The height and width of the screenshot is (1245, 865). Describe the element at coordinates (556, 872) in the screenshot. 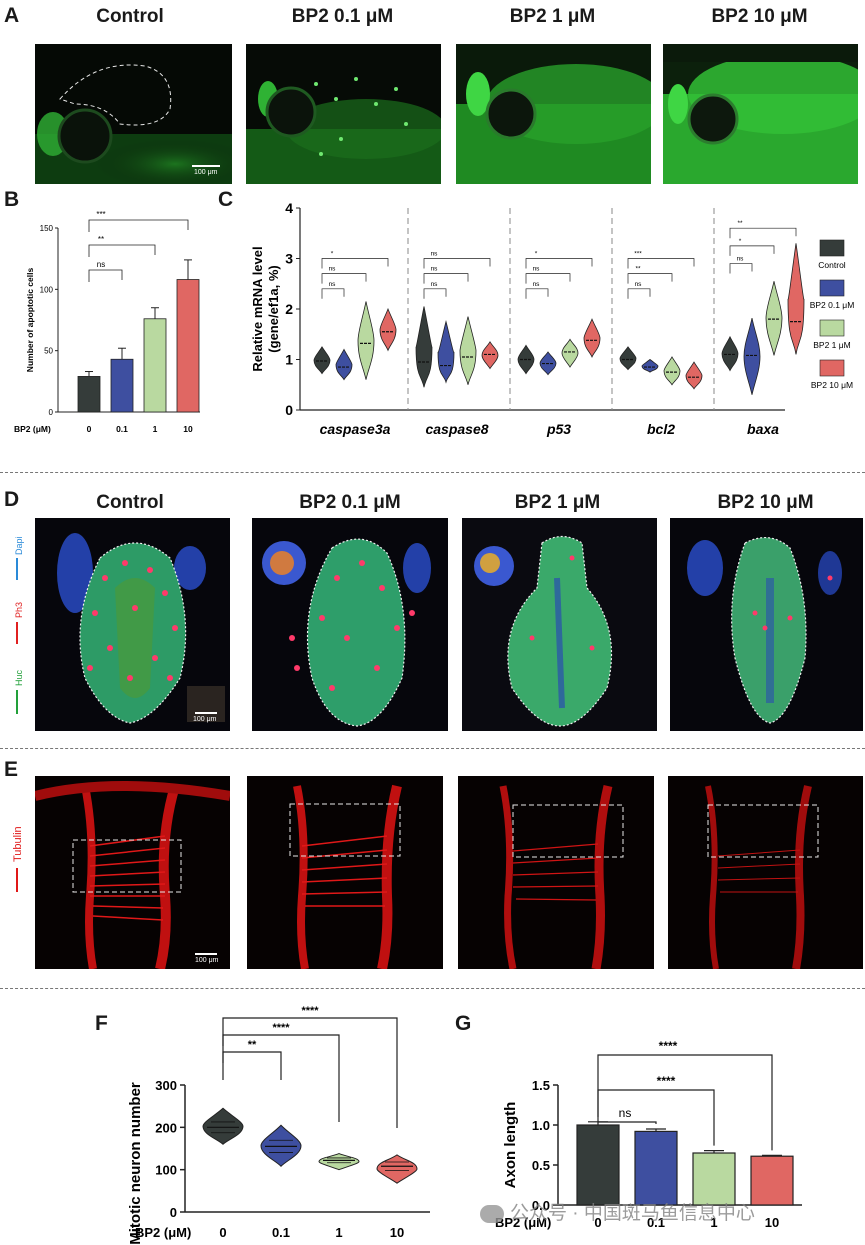

I see `tubulin-image-bp2-1-e` at that location.